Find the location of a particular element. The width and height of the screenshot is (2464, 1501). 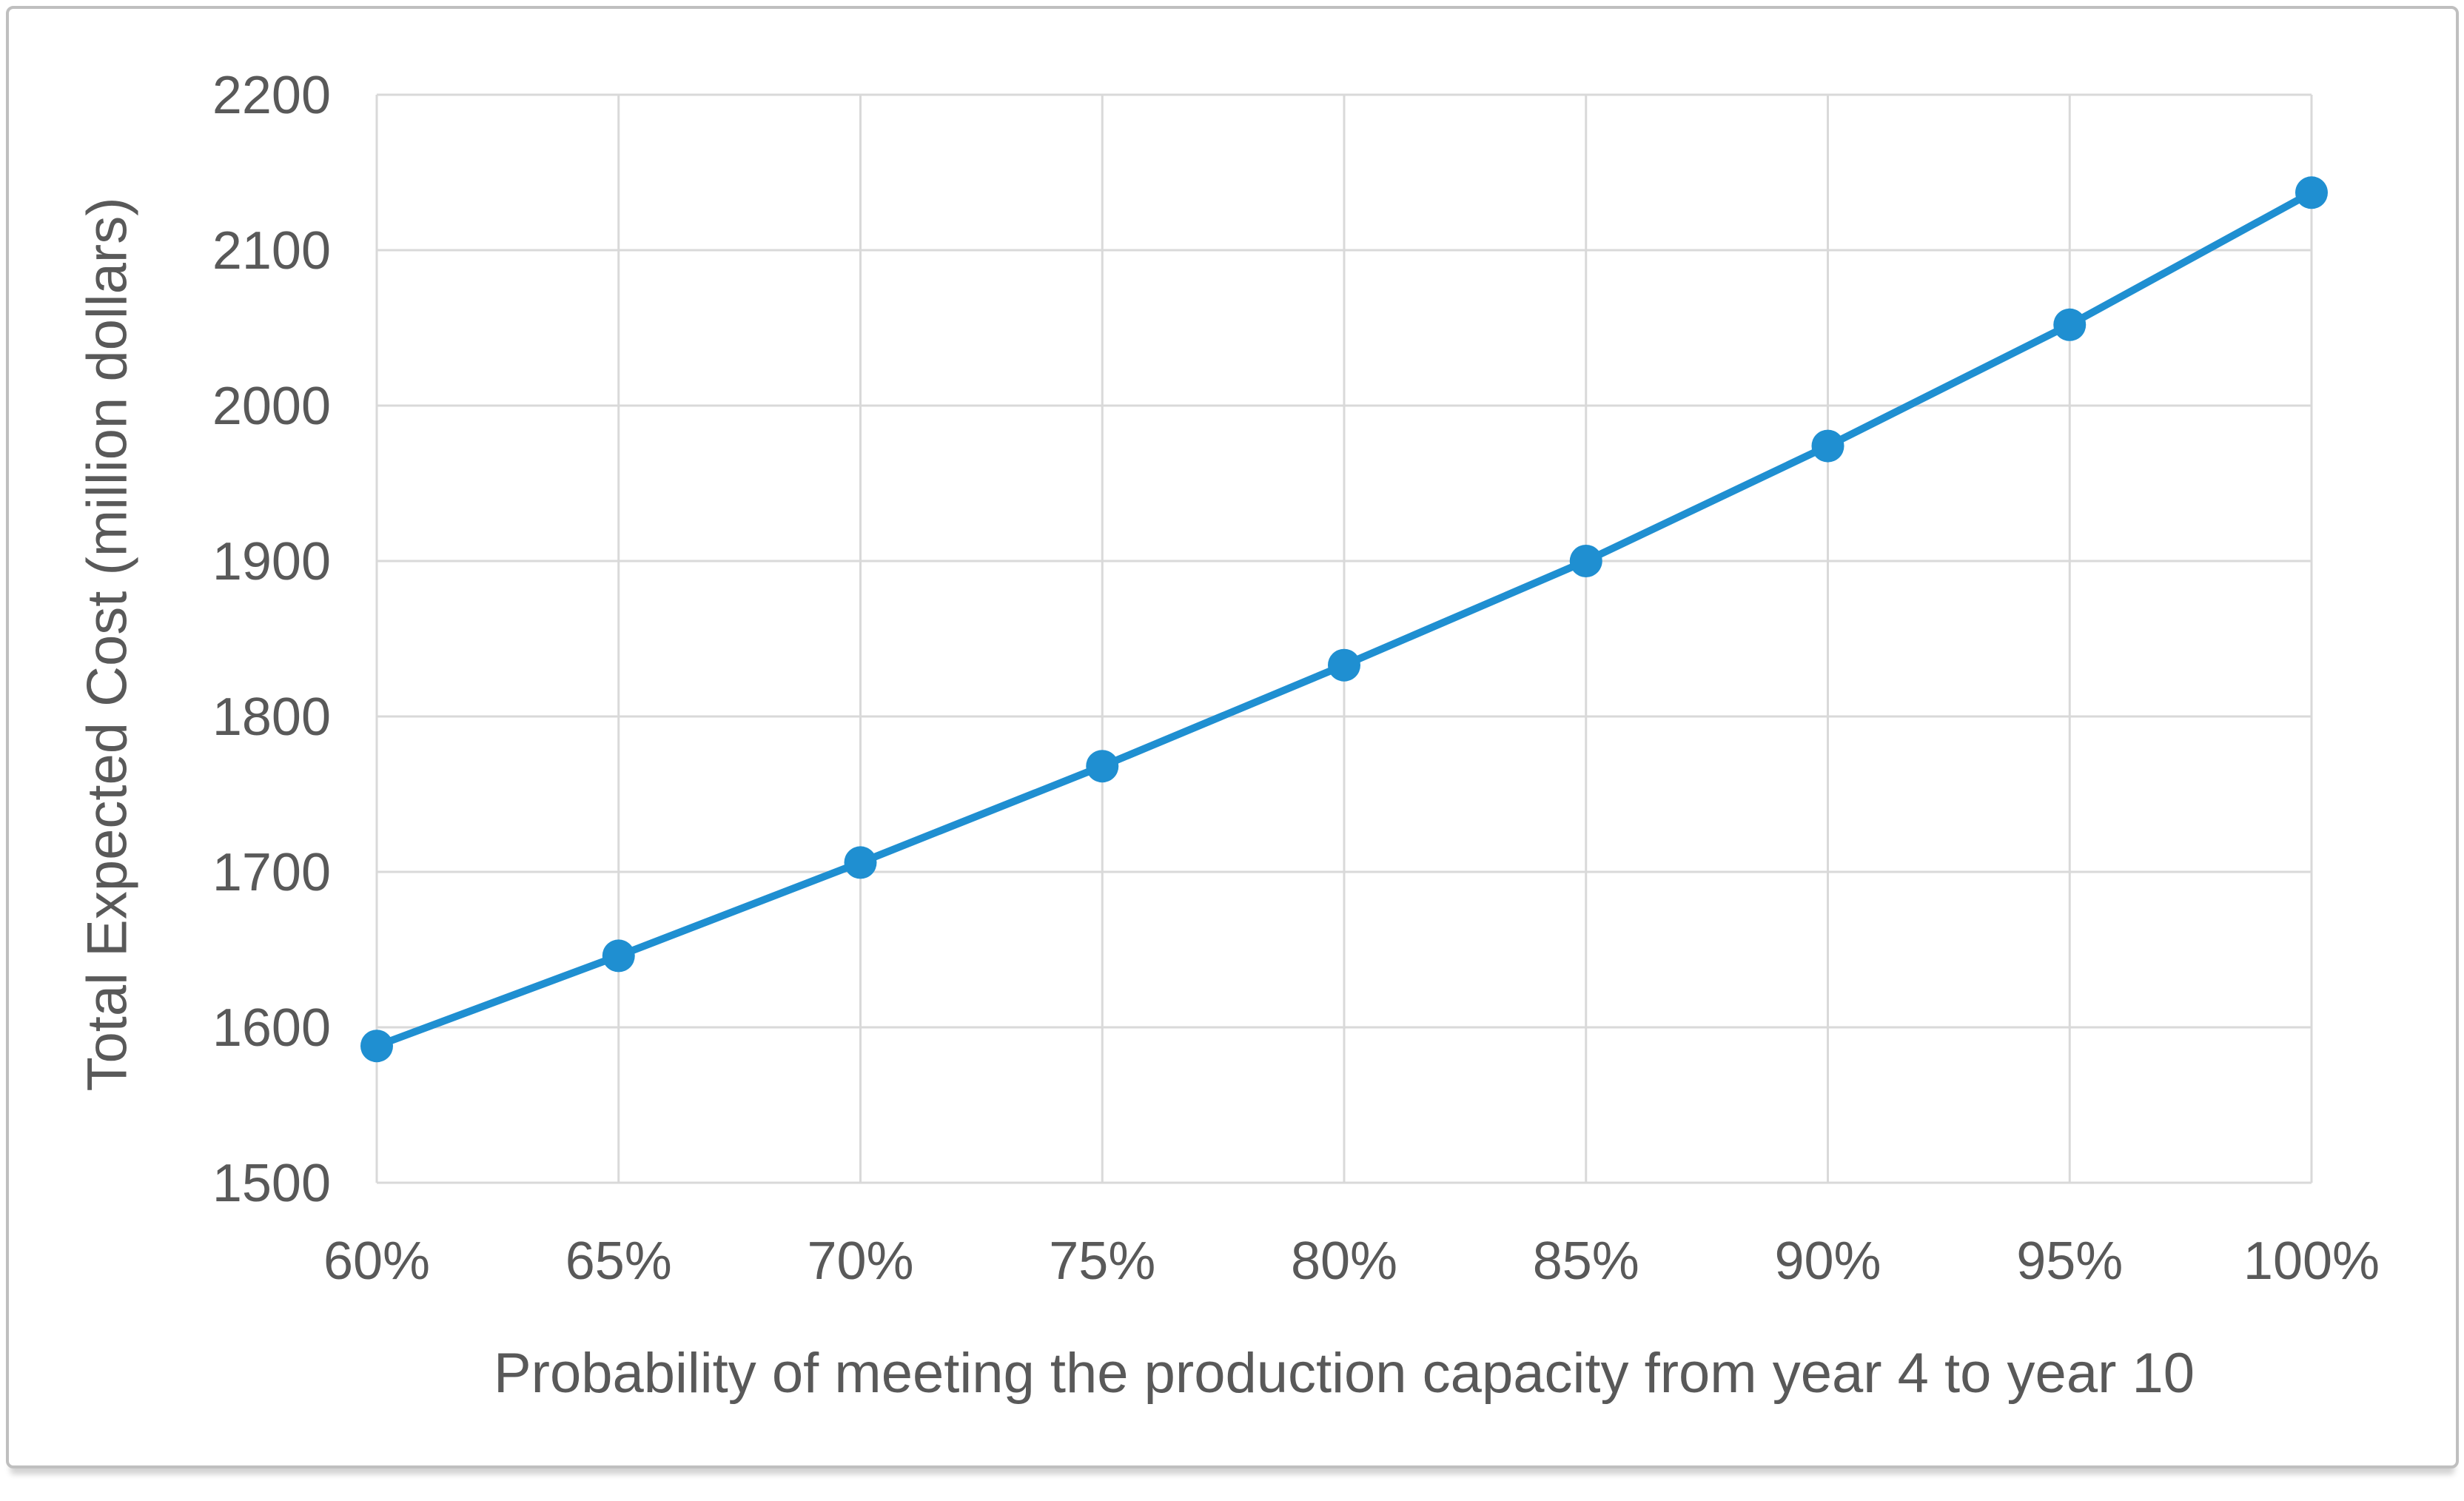

x-tick-label: 80% is located at coordinates (1344, 1261).